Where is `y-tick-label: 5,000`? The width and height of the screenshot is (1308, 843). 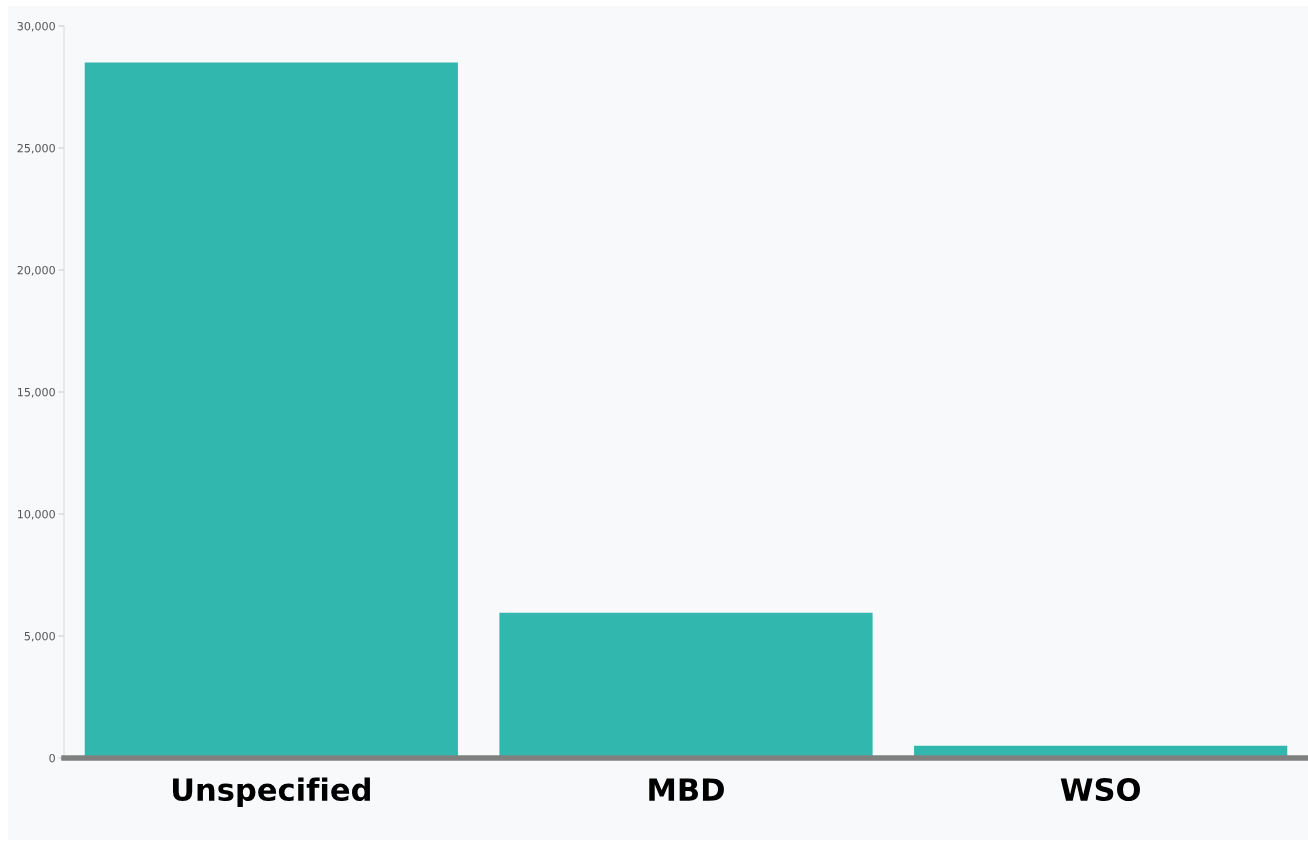 y-tick-label: 5,000 is located at coordinates (39, 636).